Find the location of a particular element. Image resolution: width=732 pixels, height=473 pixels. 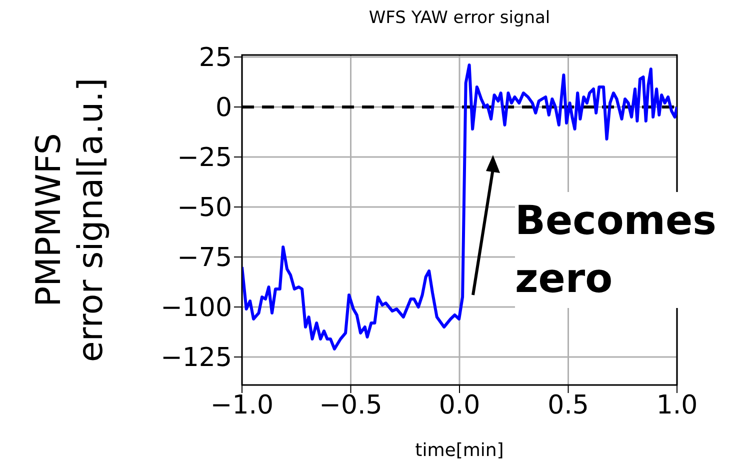

y-tick-label: −25 is located at coordinates (204, 158).